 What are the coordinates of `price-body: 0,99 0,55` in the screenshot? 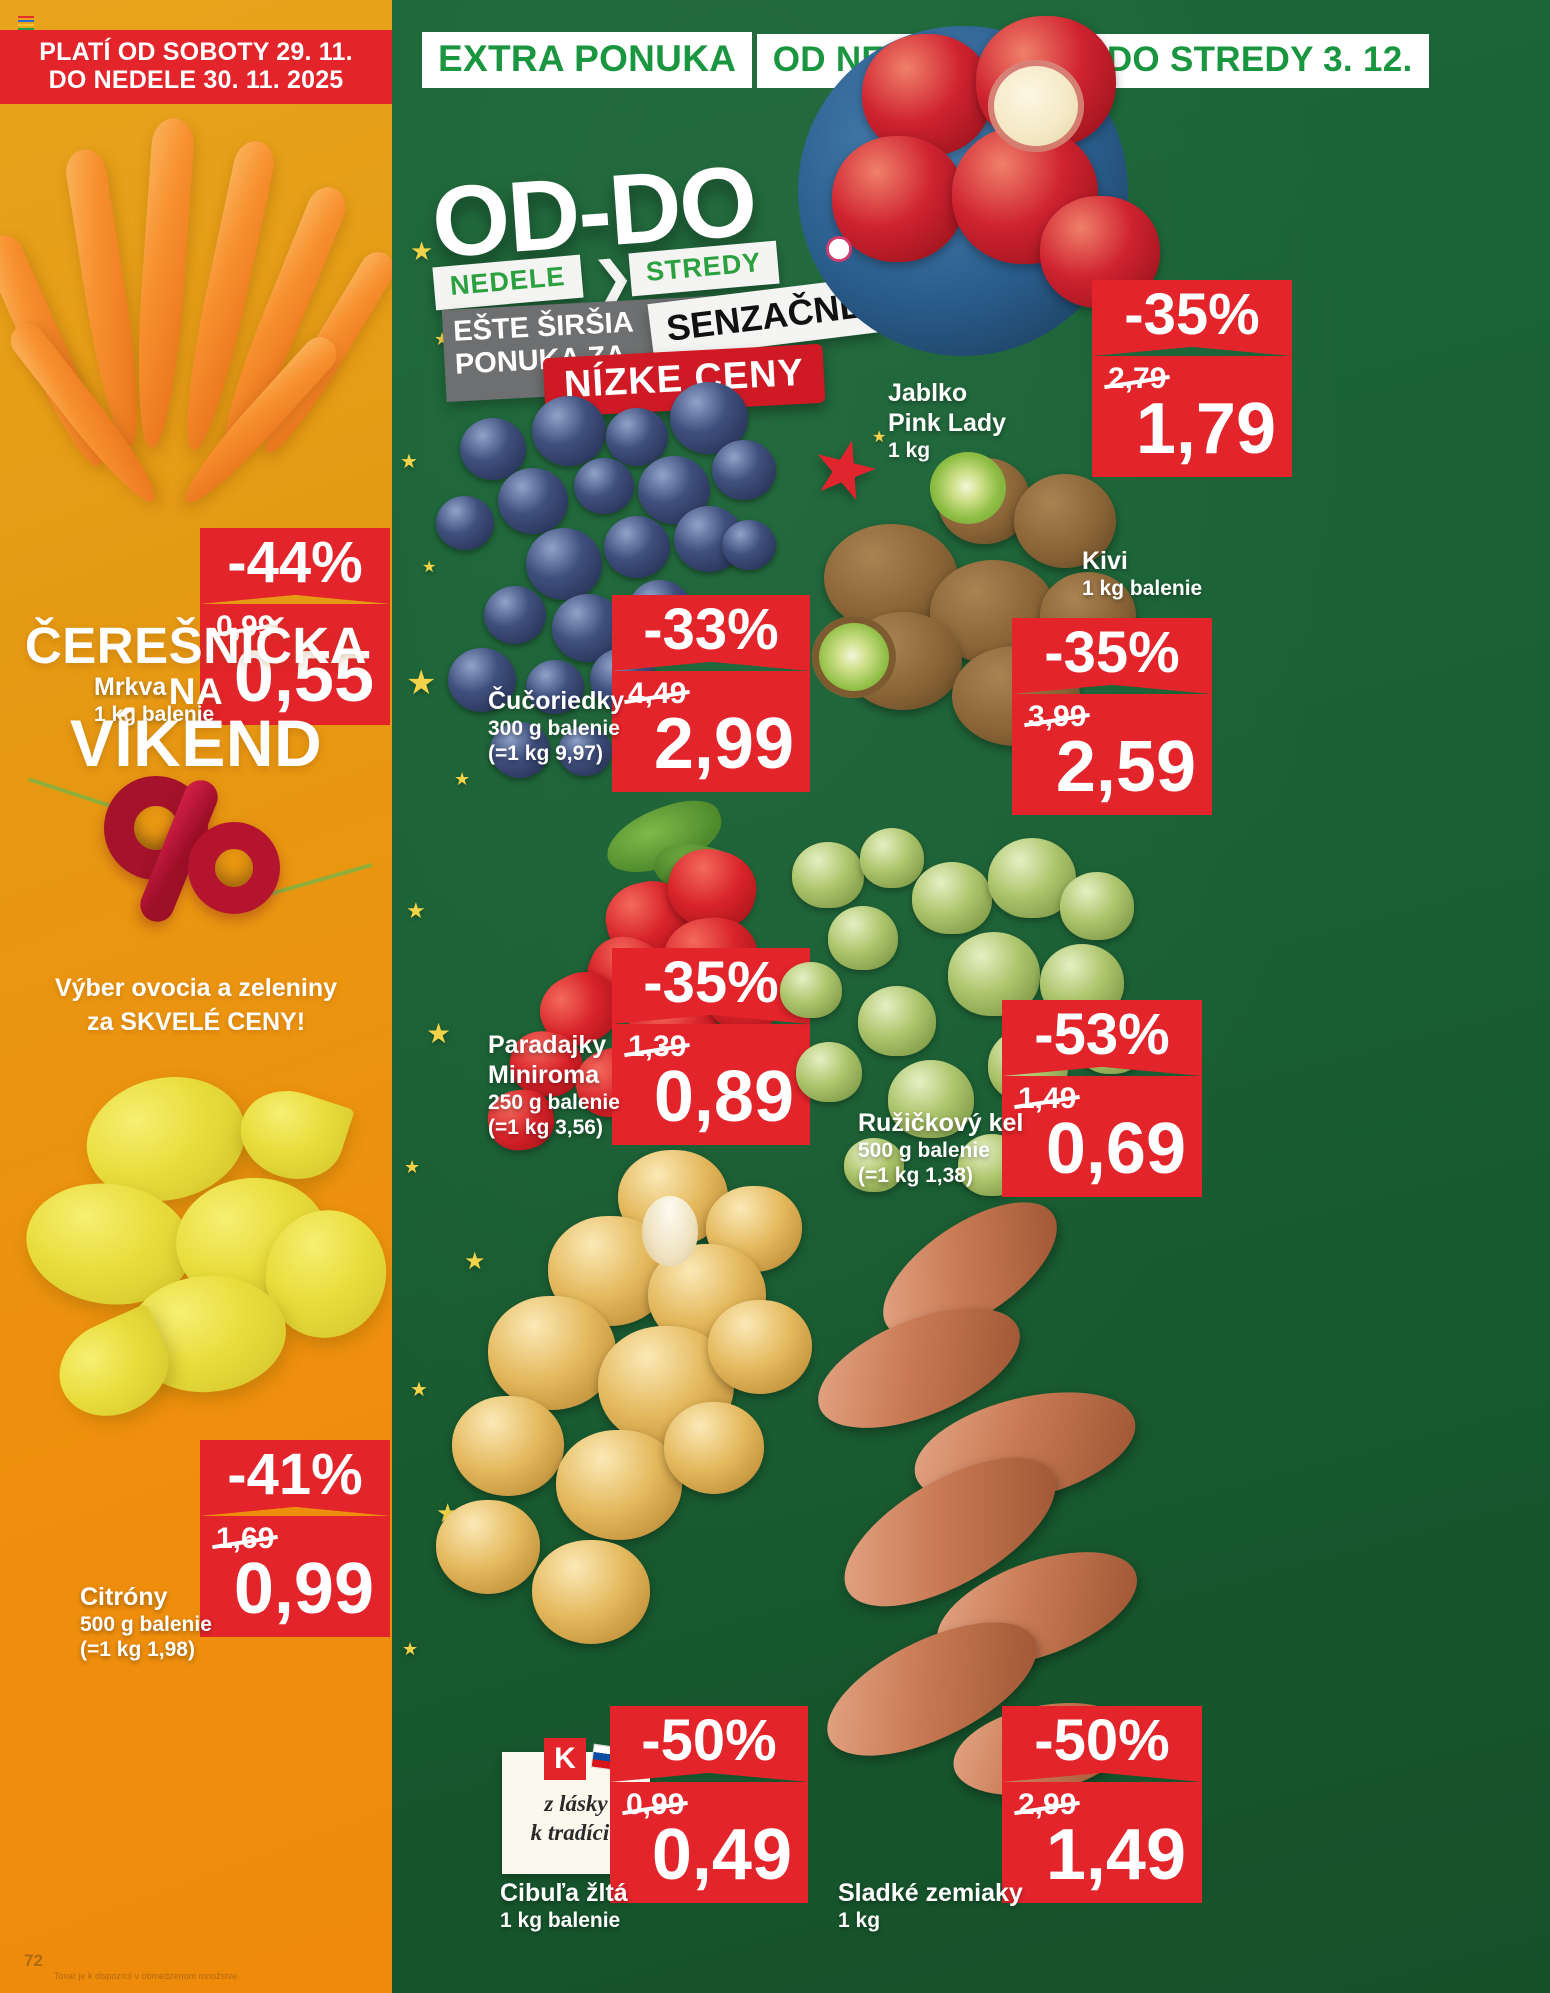 It's located at (295, 664).